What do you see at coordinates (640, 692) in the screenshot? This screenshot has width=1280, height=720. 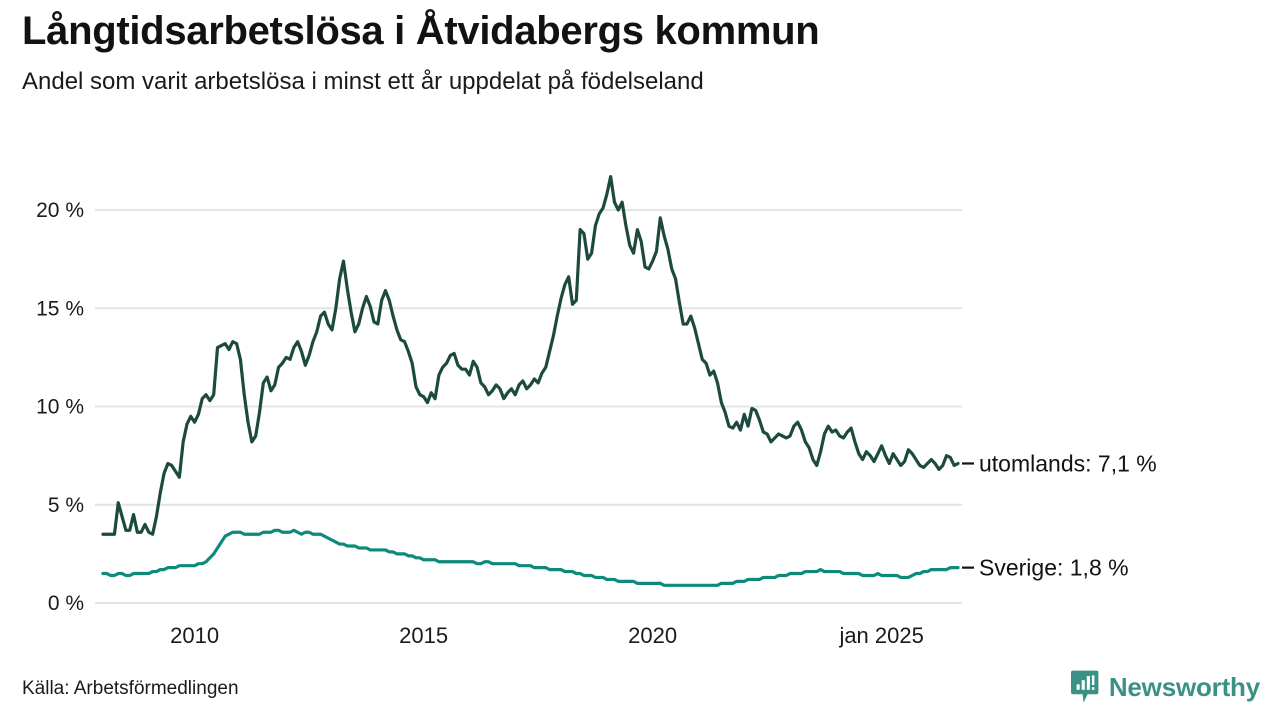 I see `chart-footer: Källa: Arbetsförmedlingen Newsworthy` at bounding box center [640, 692].